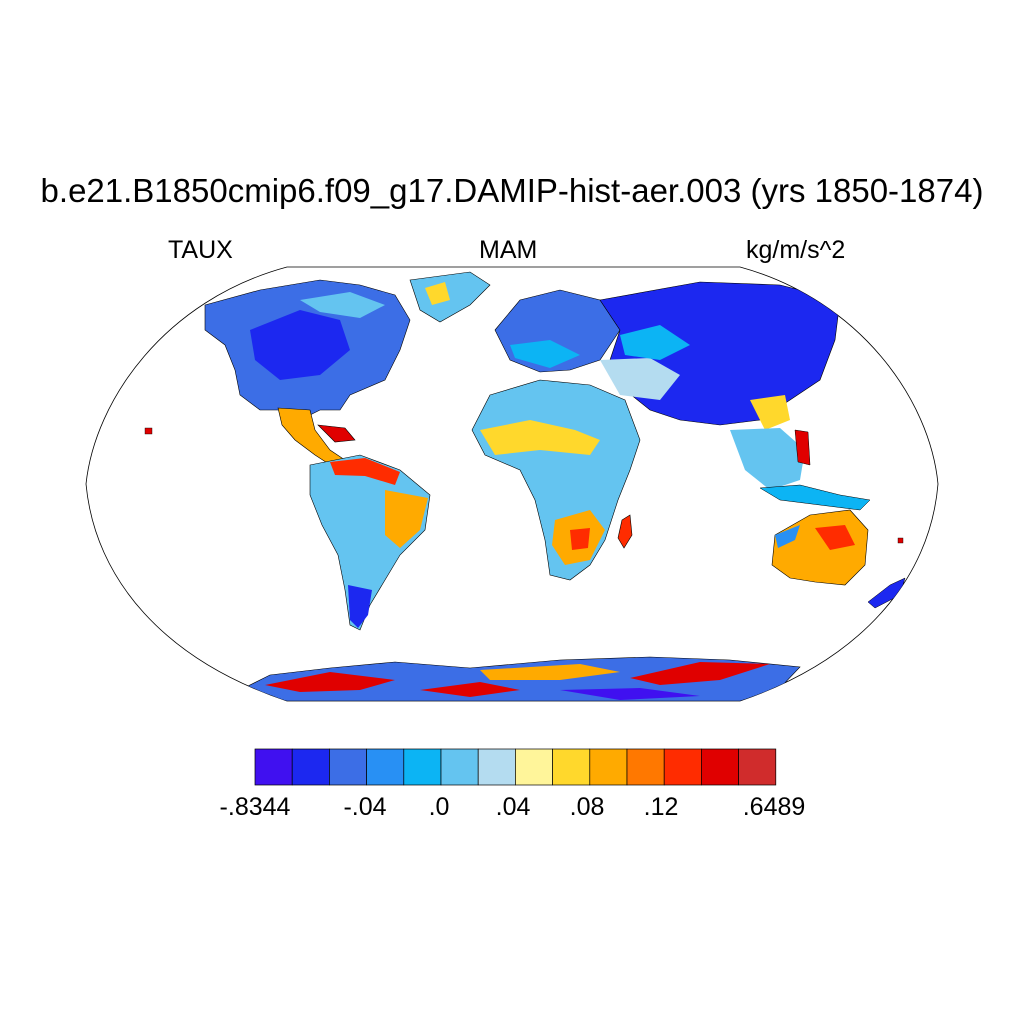 The height and width of the screenshot is (1024, 1024). What do you see at coordinates (148, 431) in the screenshot?
I see `hawaii-island` at bounding box center [148, 431].